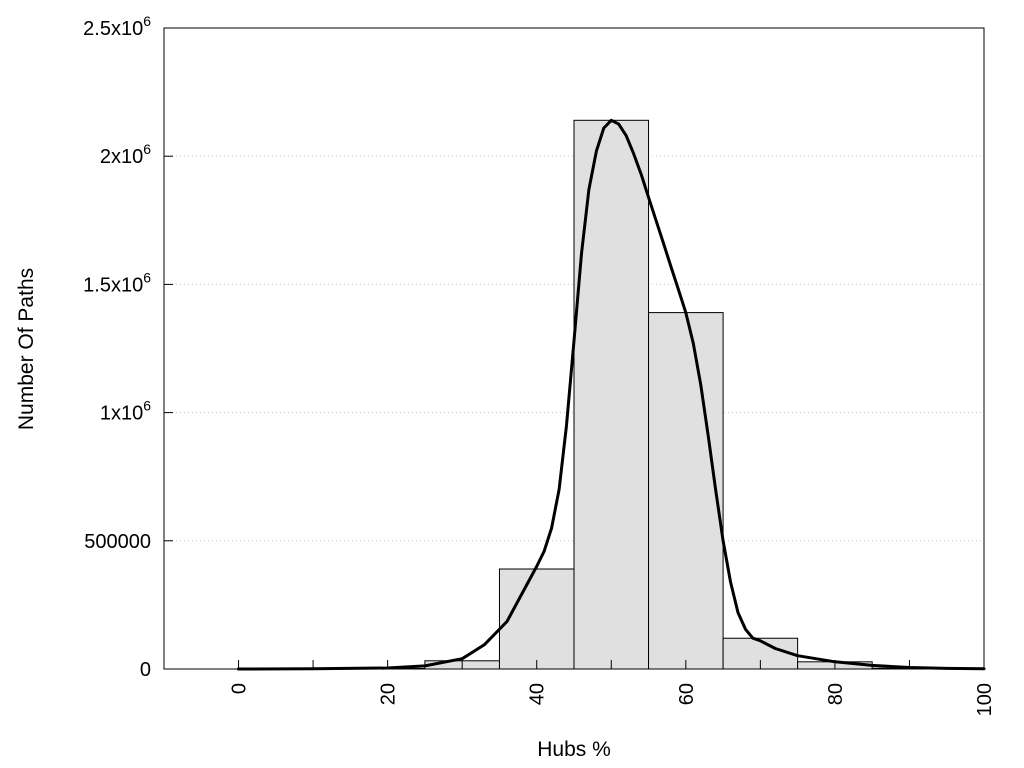  What do you see at coordinates (985, 699) in the screenshot?
I see `x-tick-label: 100` at bounding box center [985, 699].